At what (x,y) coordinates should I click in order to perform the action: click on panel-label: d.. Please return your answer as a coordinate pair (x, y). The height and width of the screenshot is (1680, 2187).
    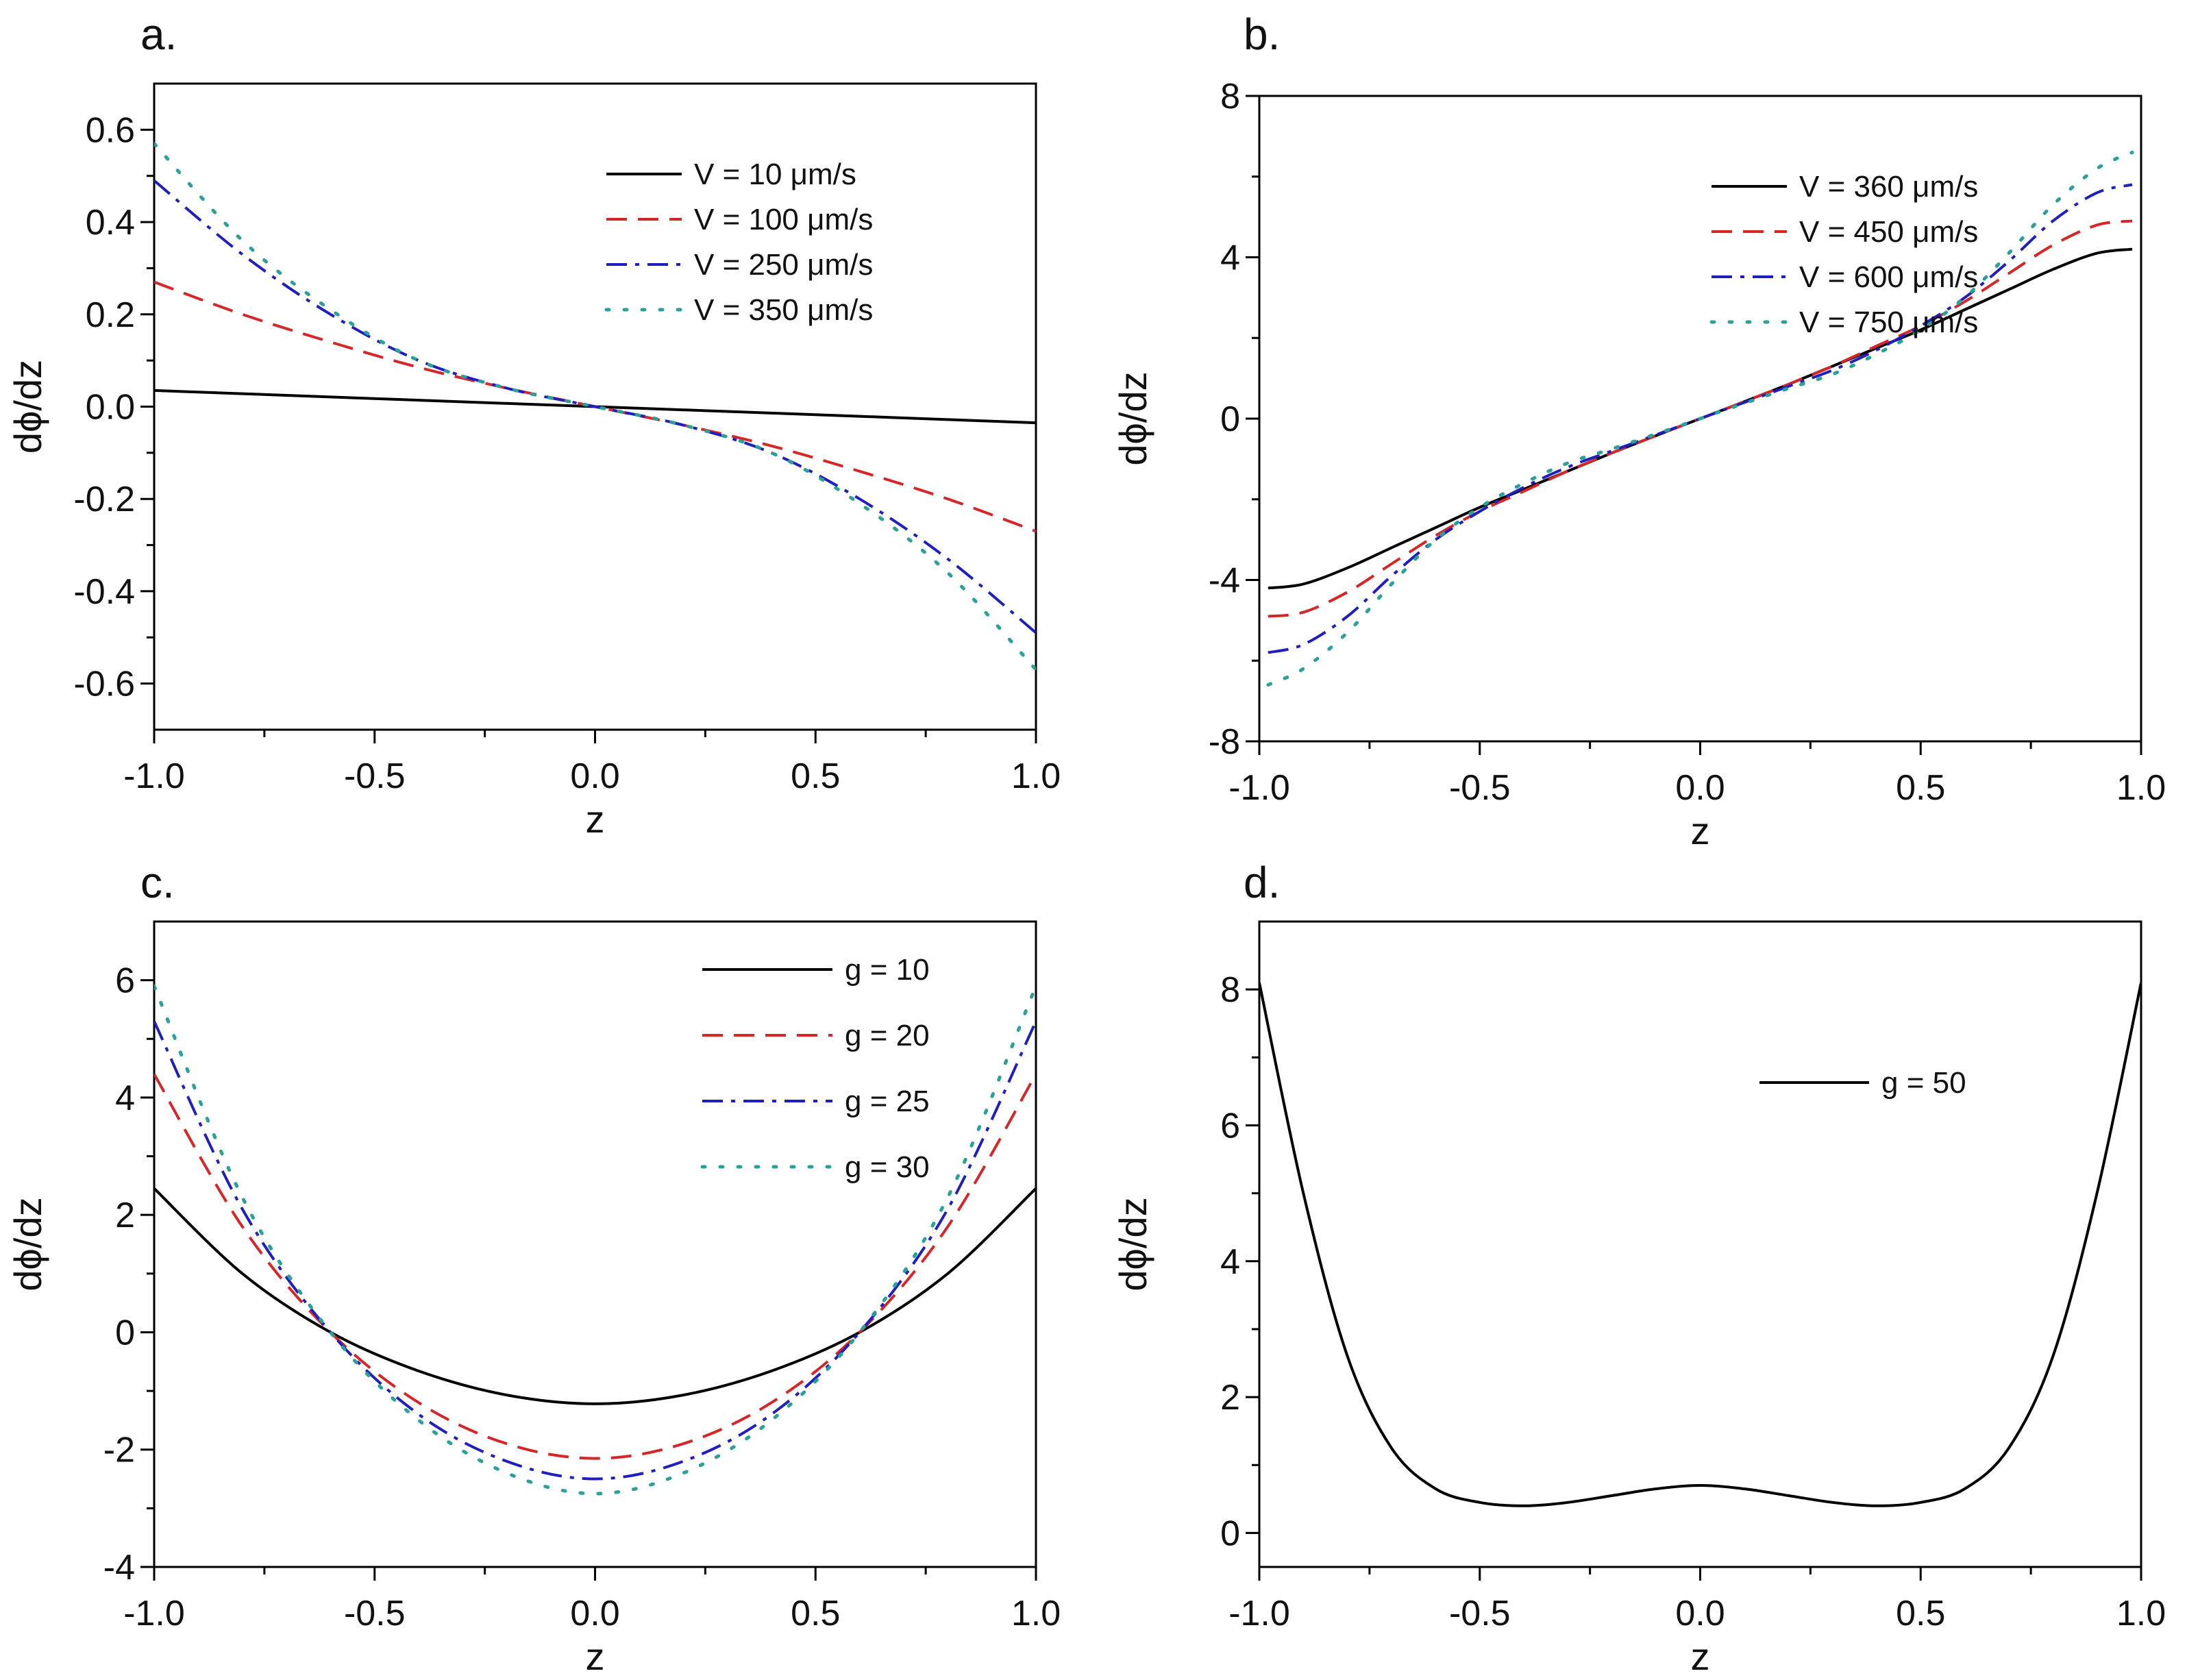
    Looking at the image, I should click on (1262, 882).